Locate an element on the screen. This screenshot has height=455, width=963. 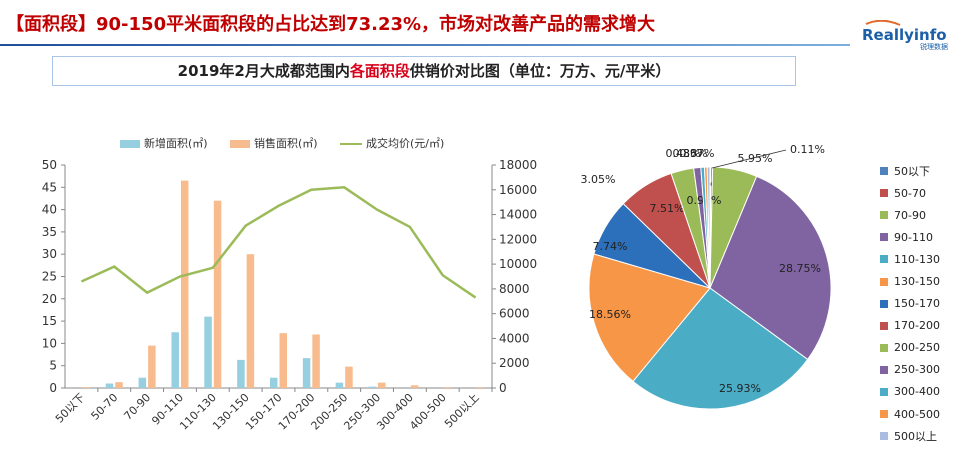
pie-slice-label: 7.51% is located at coordinates (667, 208).